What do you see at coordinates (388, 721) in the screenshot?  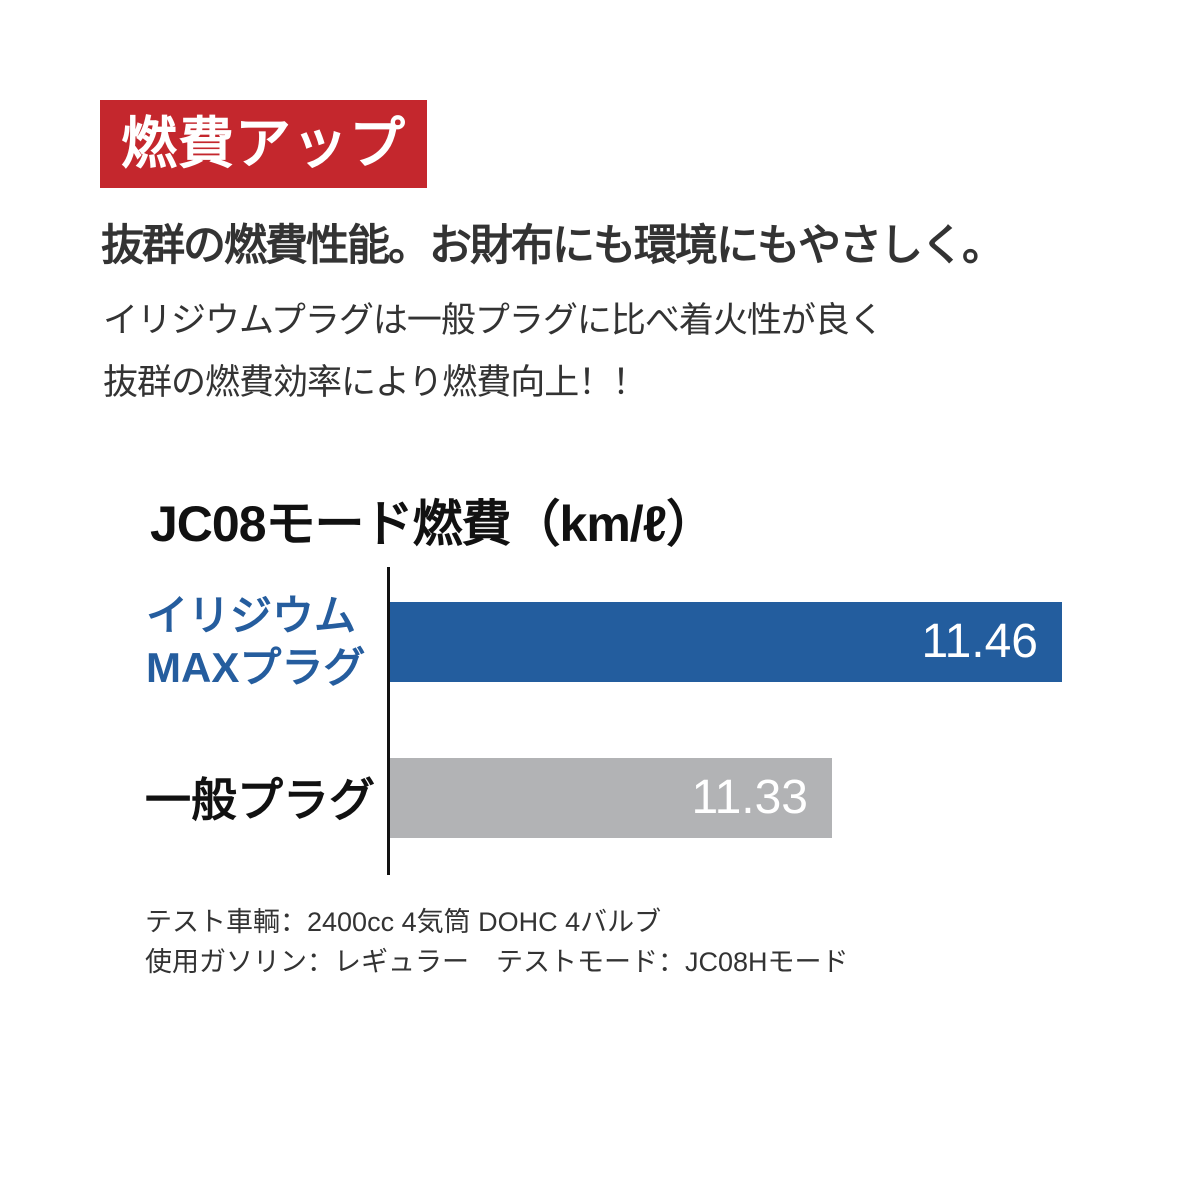 I see `chart-axis-line` at bounding box center [388, 721].